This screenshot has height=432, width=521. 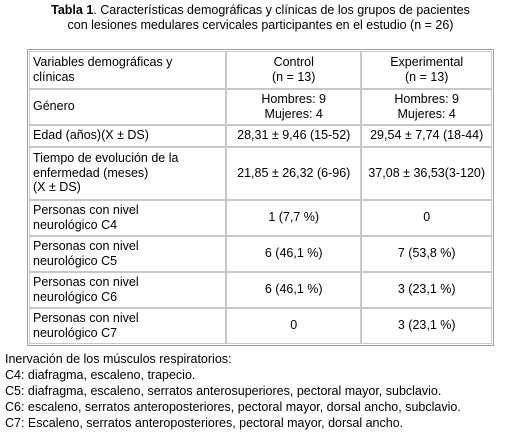 I want to click on row-label: Personas con nivel neurológico C5, so click(x=128, y=253).